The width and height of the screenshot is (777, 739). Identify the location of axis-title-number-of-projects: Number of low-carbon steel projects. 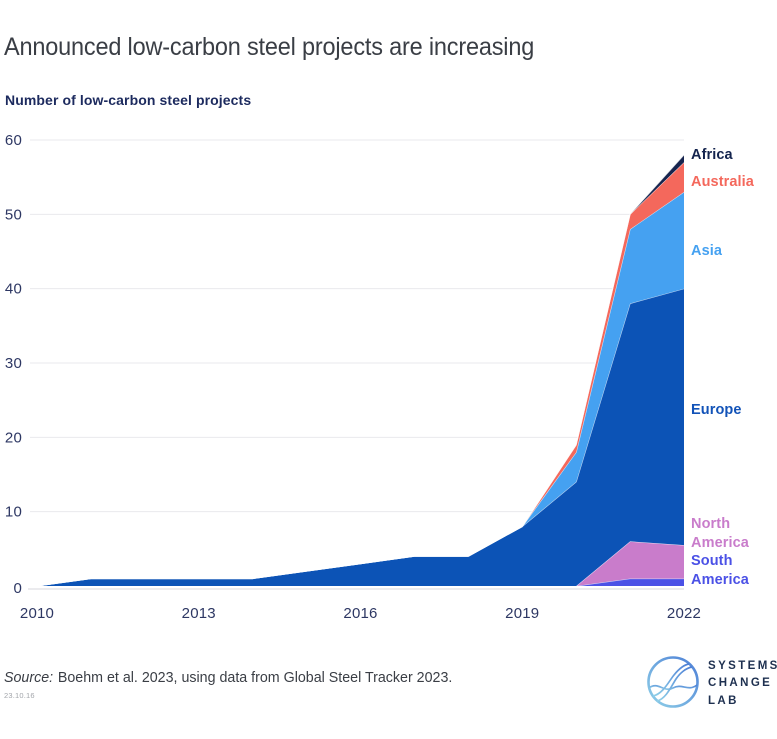
(128, 100).